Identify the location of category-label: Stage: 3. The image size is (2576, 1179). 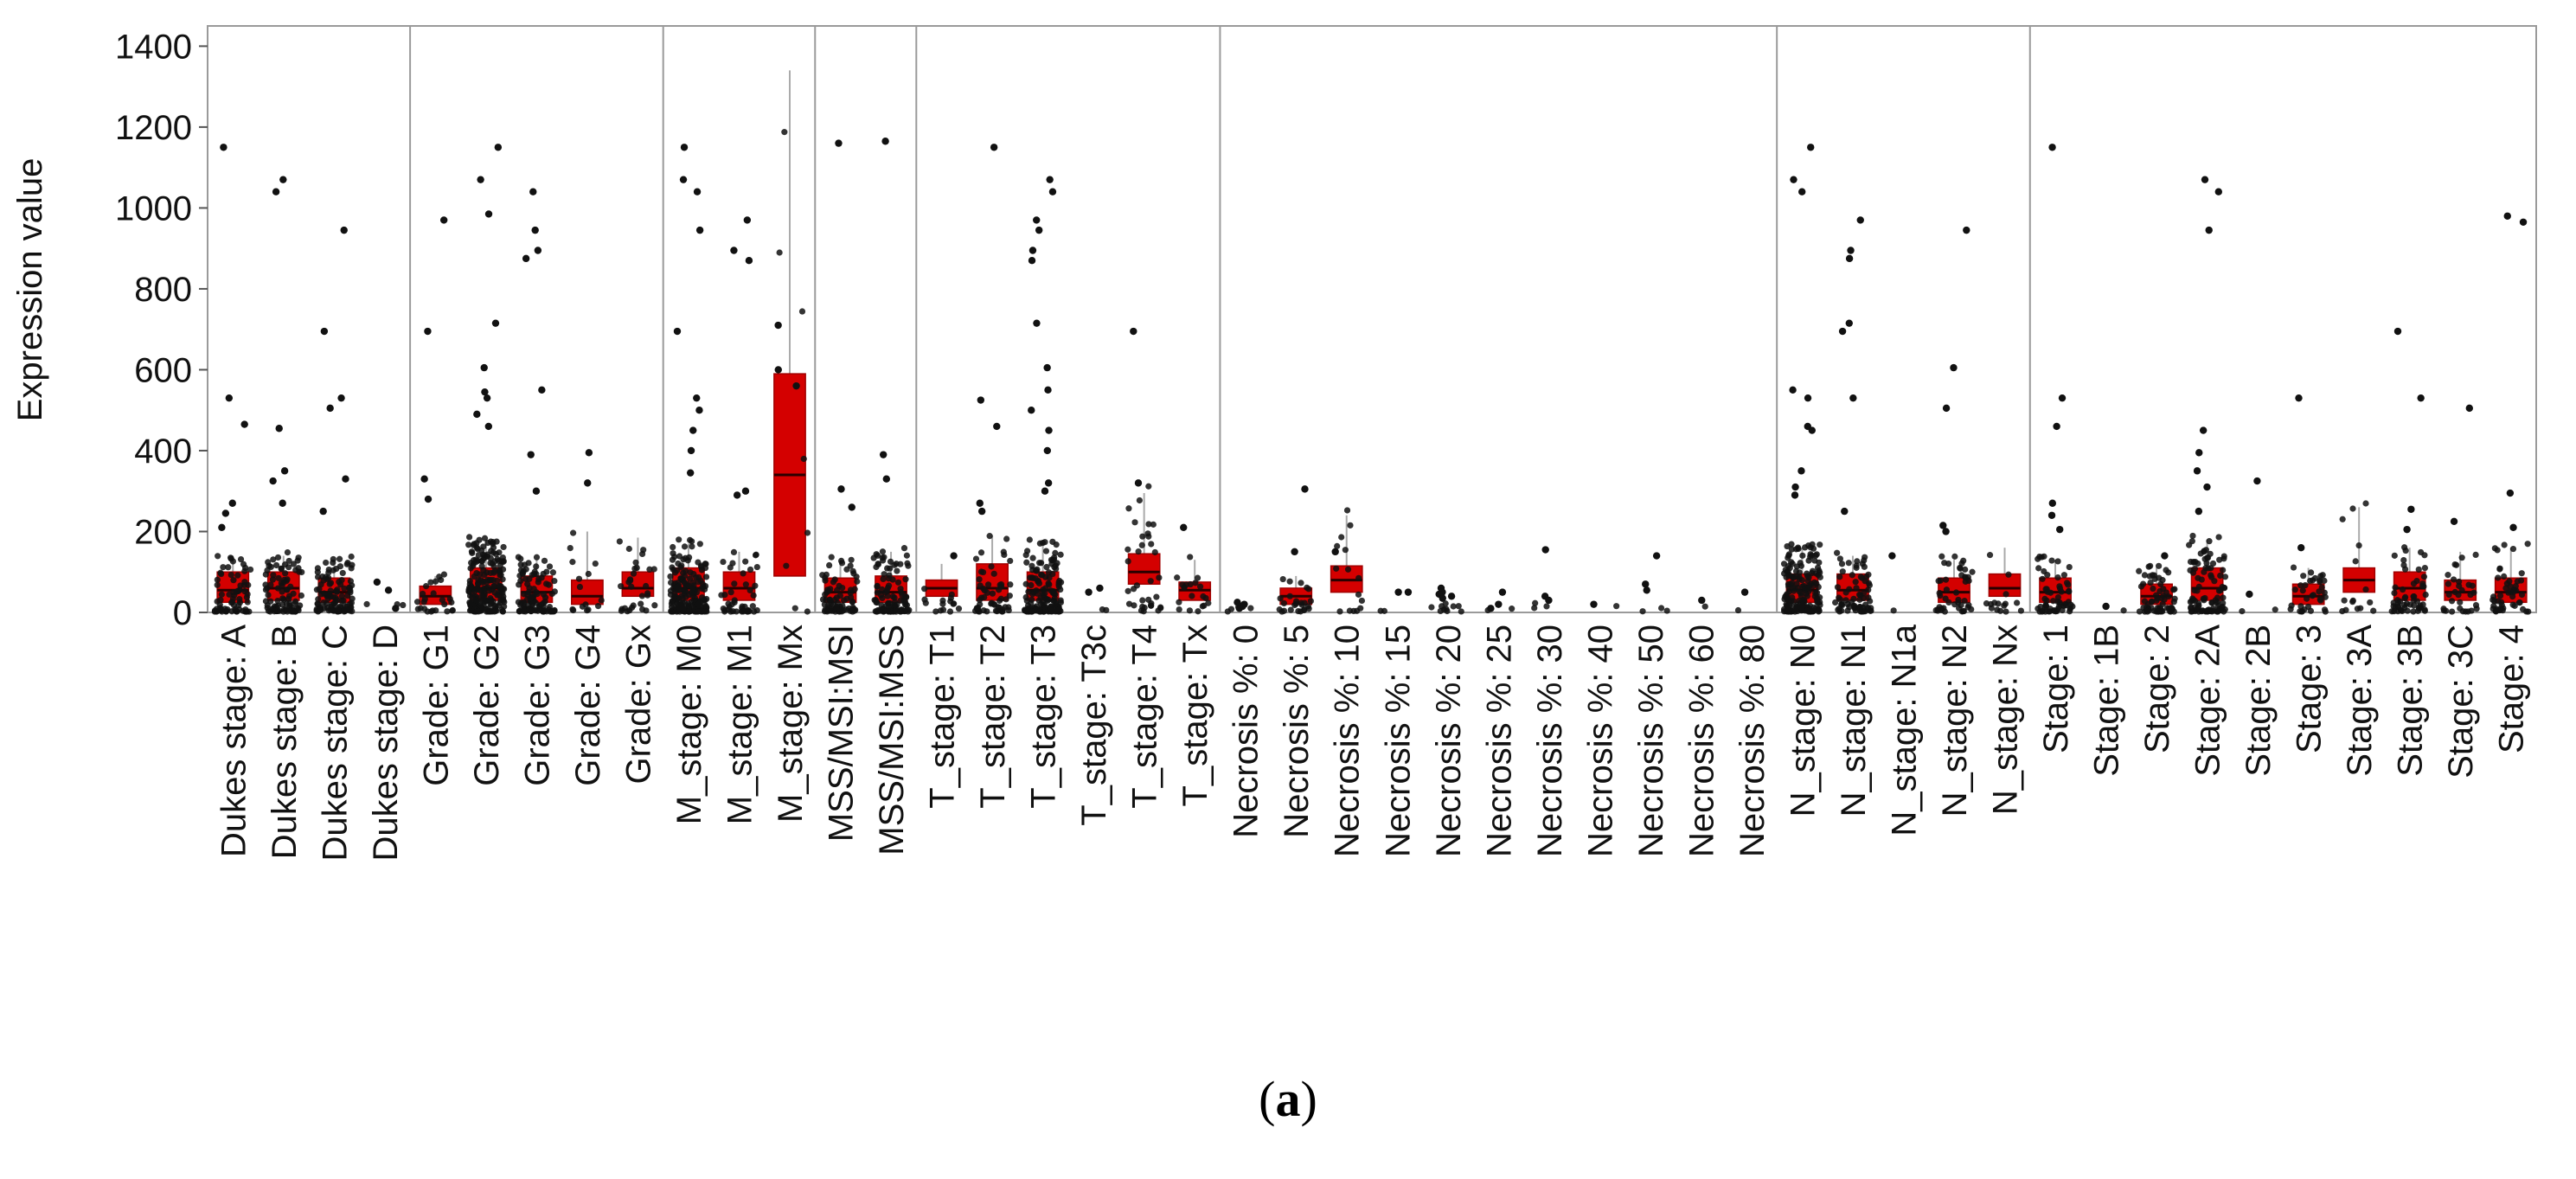
(2310, 689).